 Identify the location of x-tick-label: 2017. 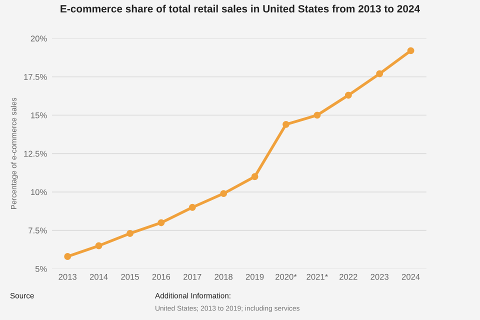
(193, 277).